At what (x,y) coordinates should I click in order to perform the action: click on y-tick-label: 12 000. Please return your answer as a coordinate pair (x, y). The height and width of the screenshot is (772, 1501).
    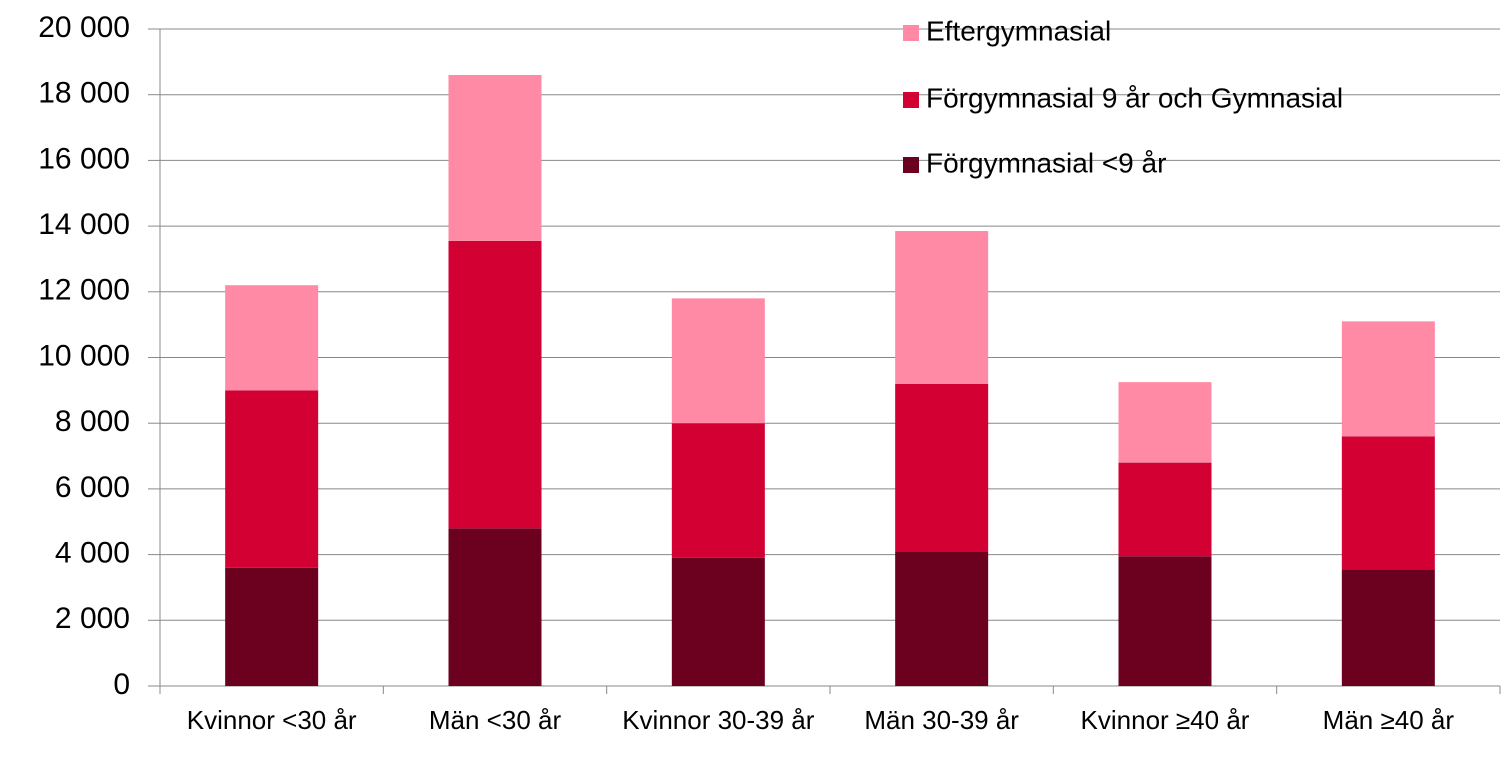
    Looking at the image, I should click on (84, 290).